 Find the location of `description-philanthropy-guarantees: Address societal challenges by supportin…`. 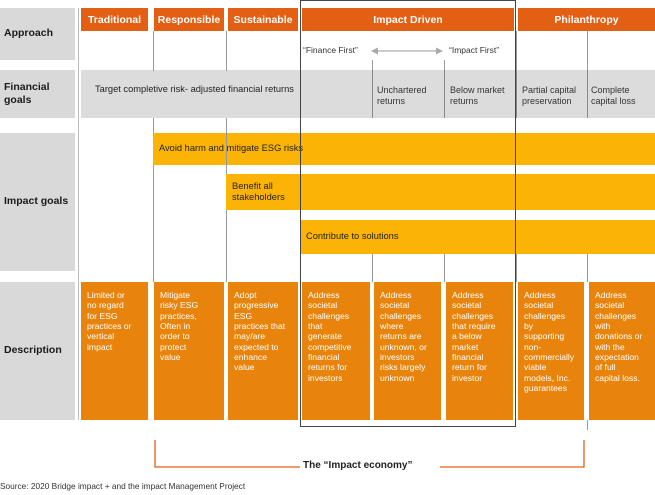

description-philanthropy-guarantees: Address societal challenges by supportin… is located at coordinates (551, 351).